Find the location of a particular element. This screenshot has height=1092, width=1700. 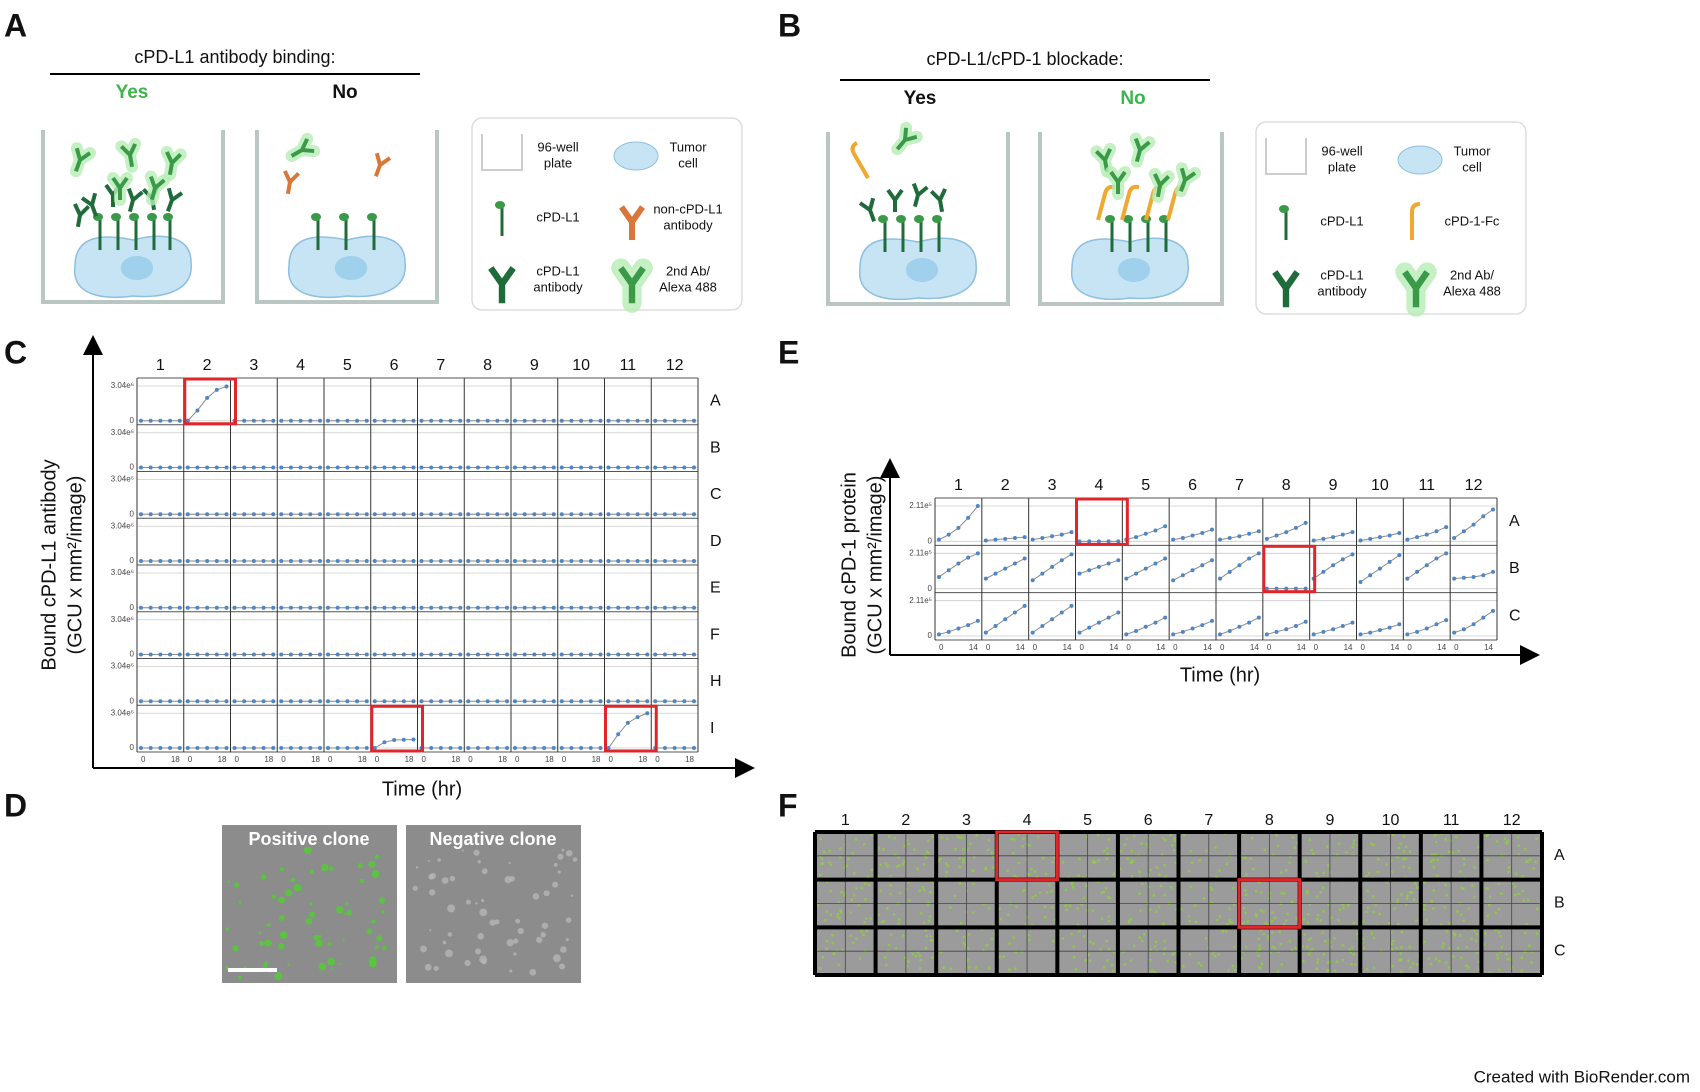

highlight-box is located at coordinates (1289, 569).